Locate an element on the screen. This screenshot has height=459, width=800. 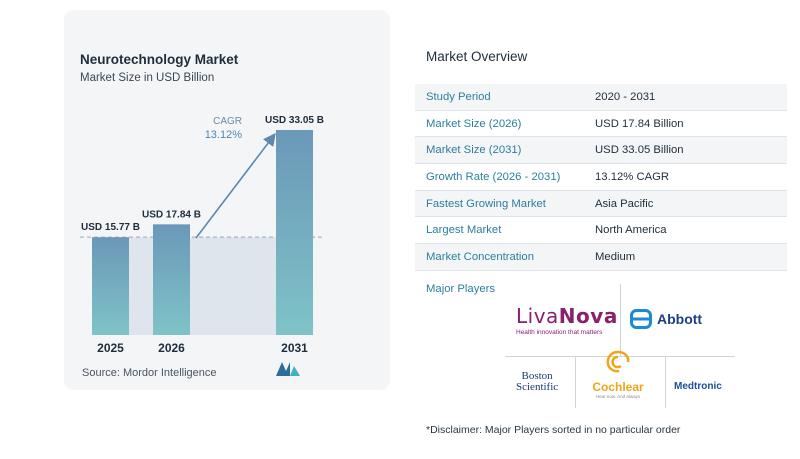
cochlear-logo: Cochlear Hear now. And always is located at coordinates (618, 374).